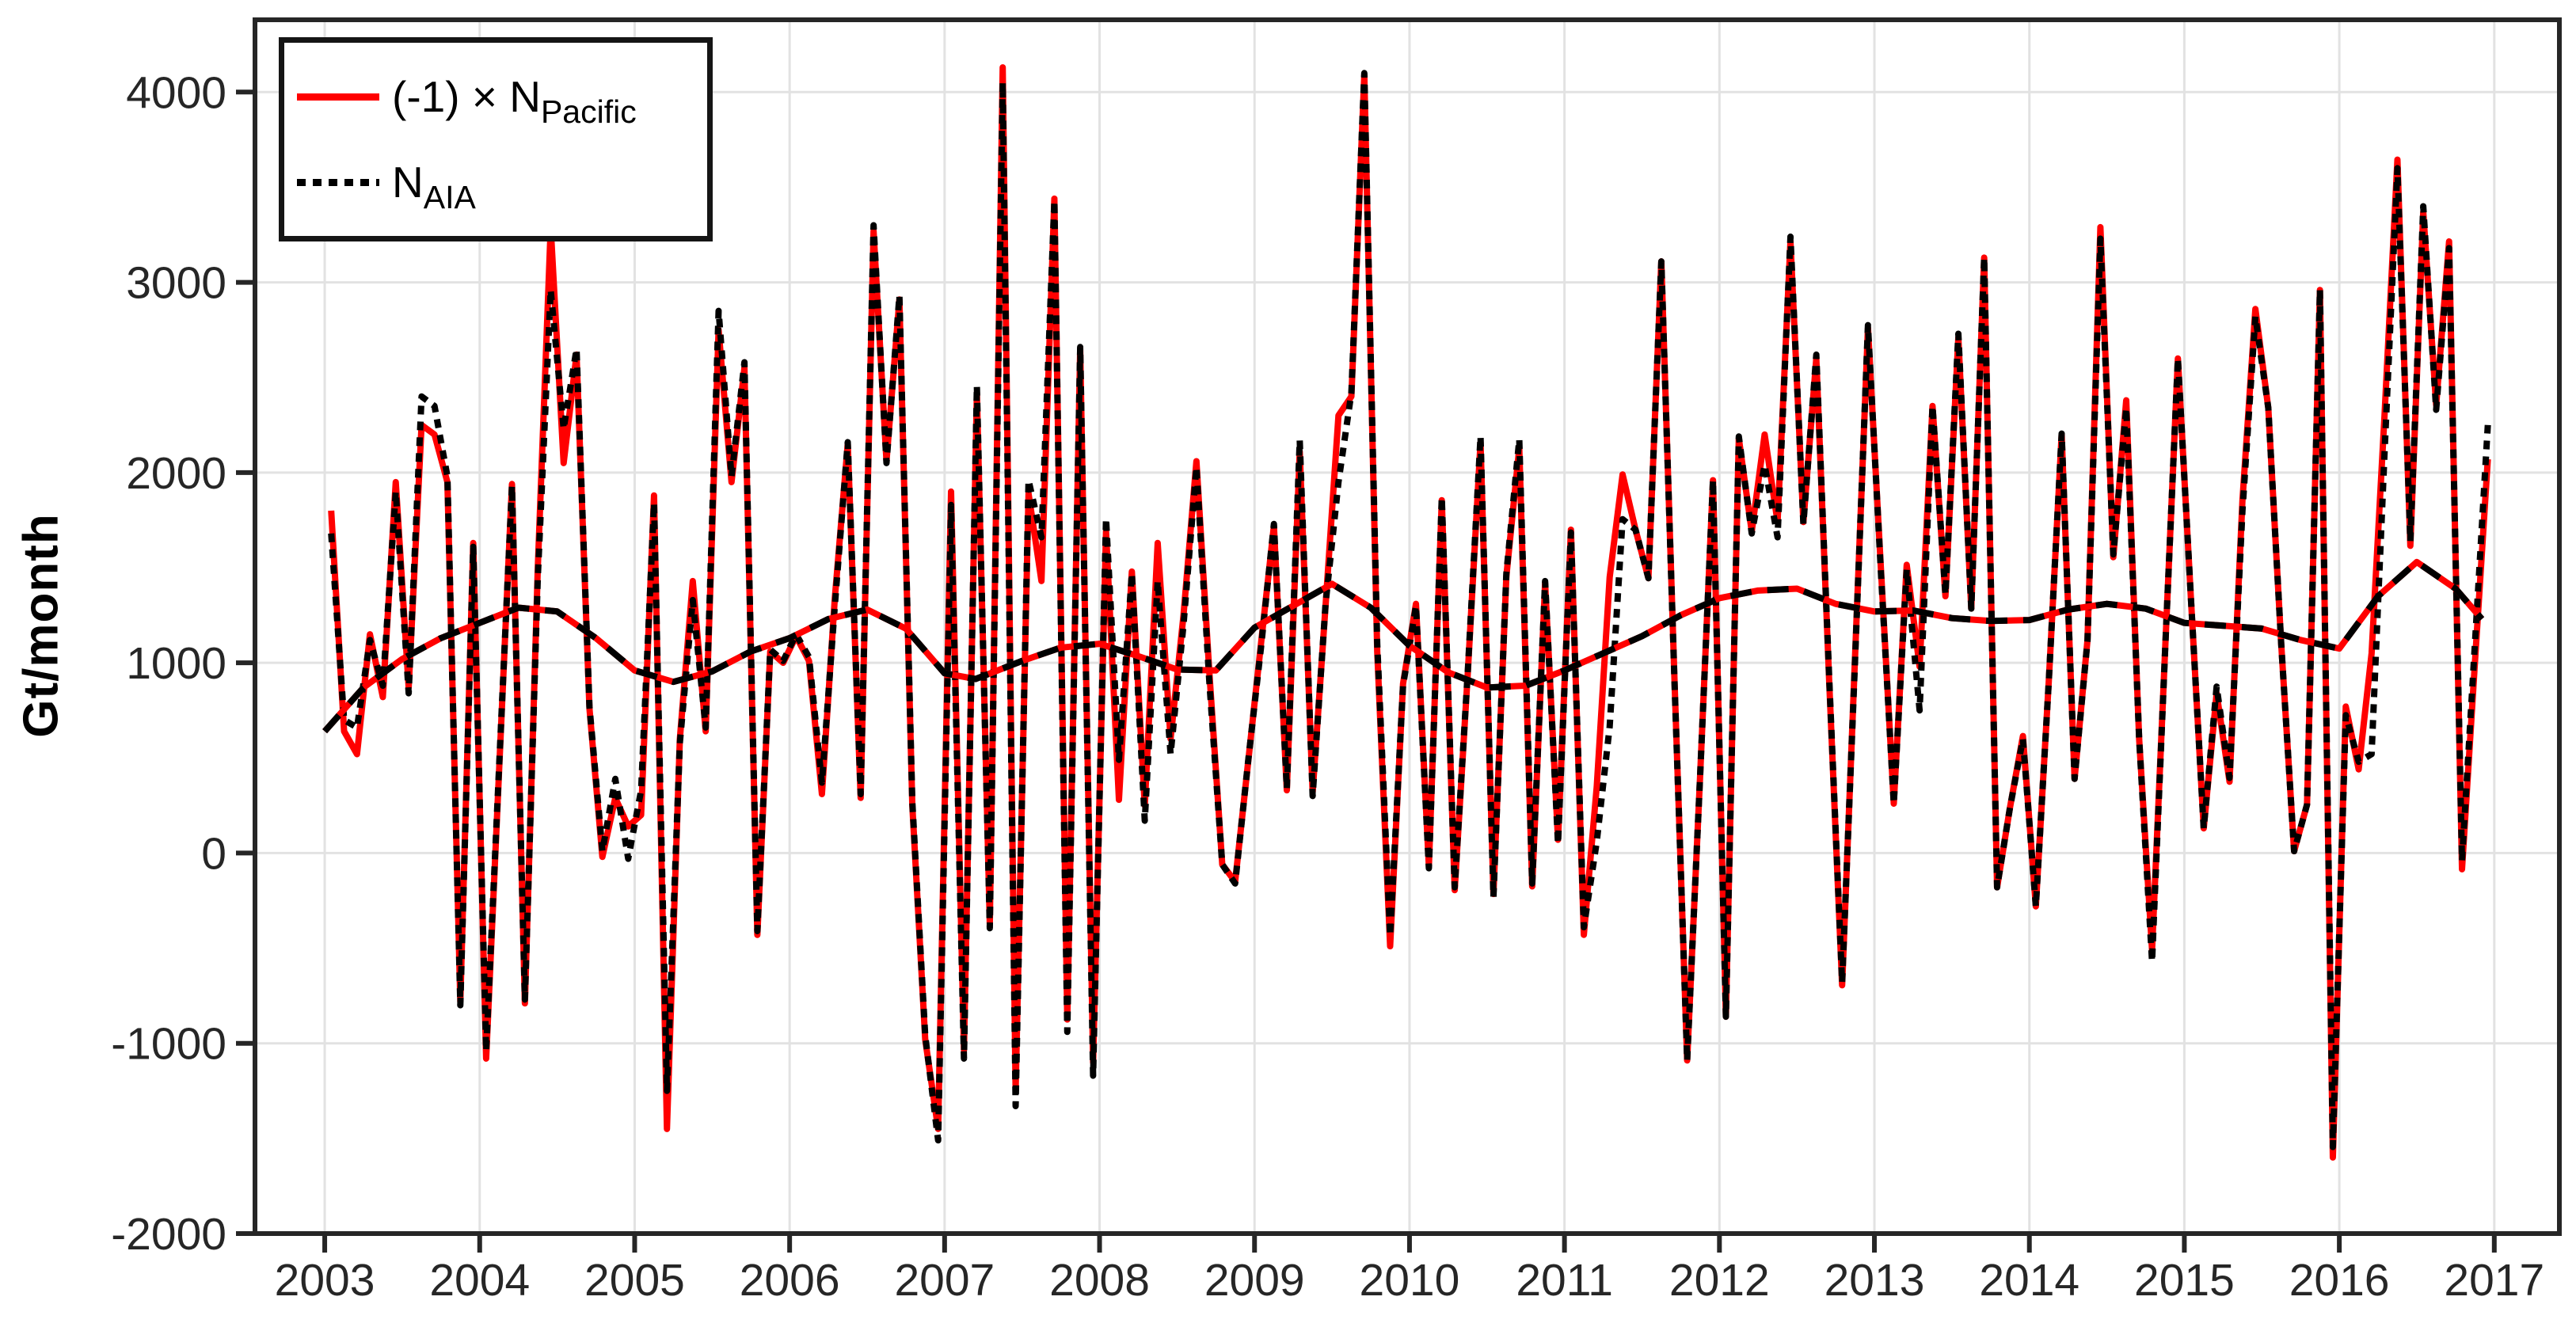 The image size is (2576, 1327). What do you see at coordinates (634, 1280) in the screenshot?
I see `x-tick-label: 2005` at bounding box center [634, 1280].